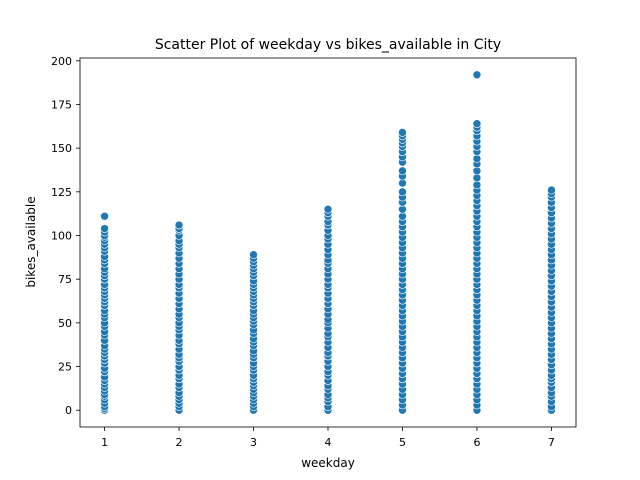  I want to click on y-tick-label: 25, so click(65, 367).